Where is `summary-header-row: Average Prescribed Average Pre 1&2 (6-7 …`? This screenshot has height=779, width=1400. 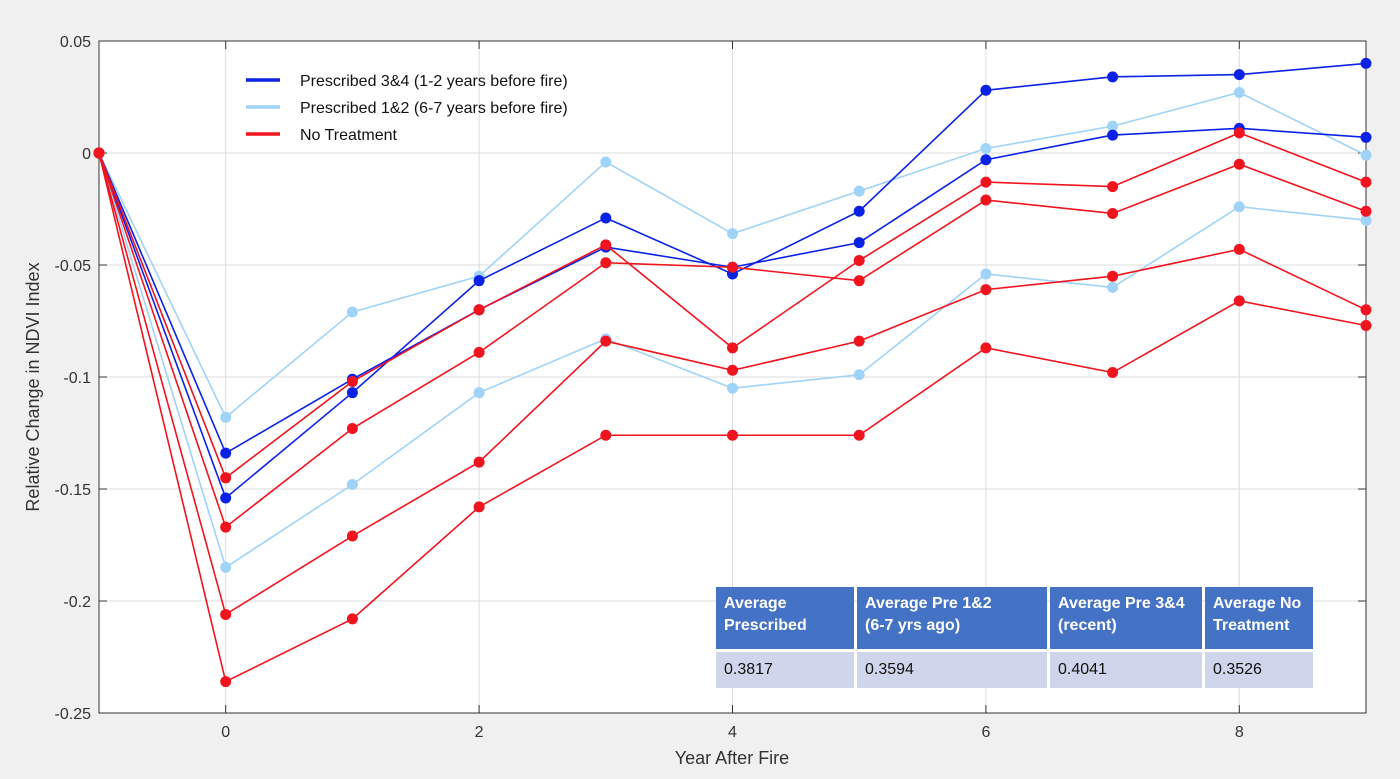
summary-header-row: Average Prescribed Average Pre 1&2 (6-7 … is located at coordinates (1014, 619).